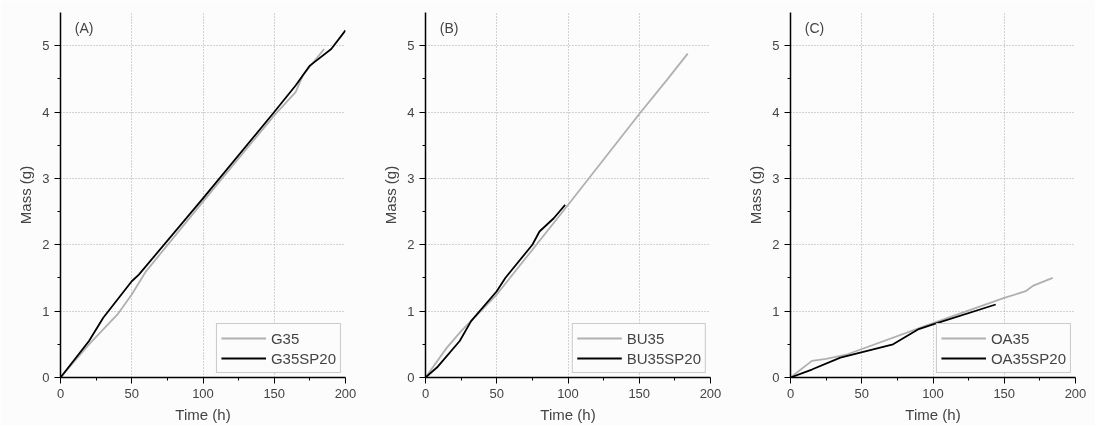 The image size is (1113, 432). Describe the element at coordinates (814, 27) in the screenshot. I see `annotation: (C)` at that location.